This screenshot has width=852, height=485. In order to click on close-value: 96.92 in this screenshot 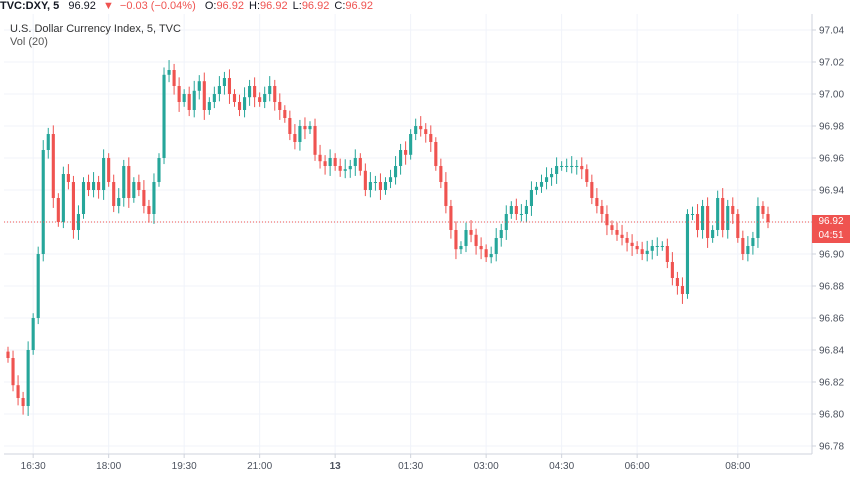, I will do `click(359, 6)`.